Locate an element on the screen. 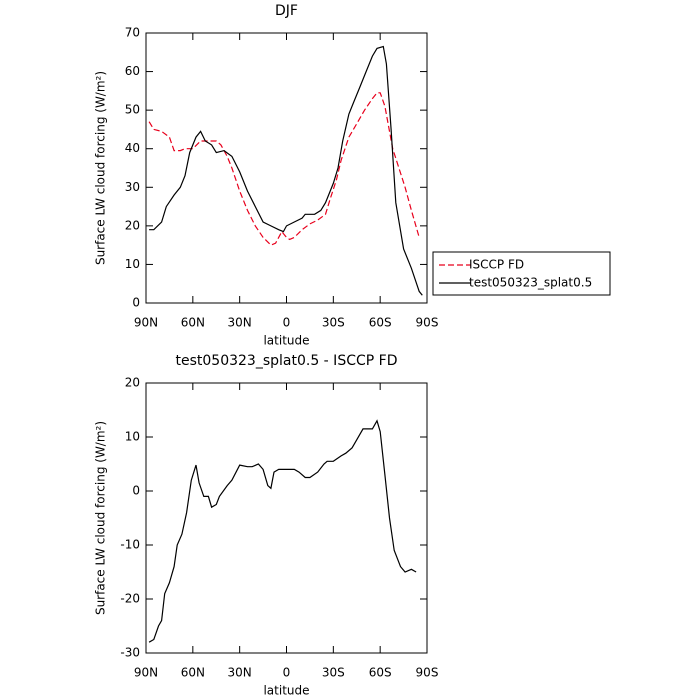  y-tick-label: -10 is located at coordinates (130, 545).